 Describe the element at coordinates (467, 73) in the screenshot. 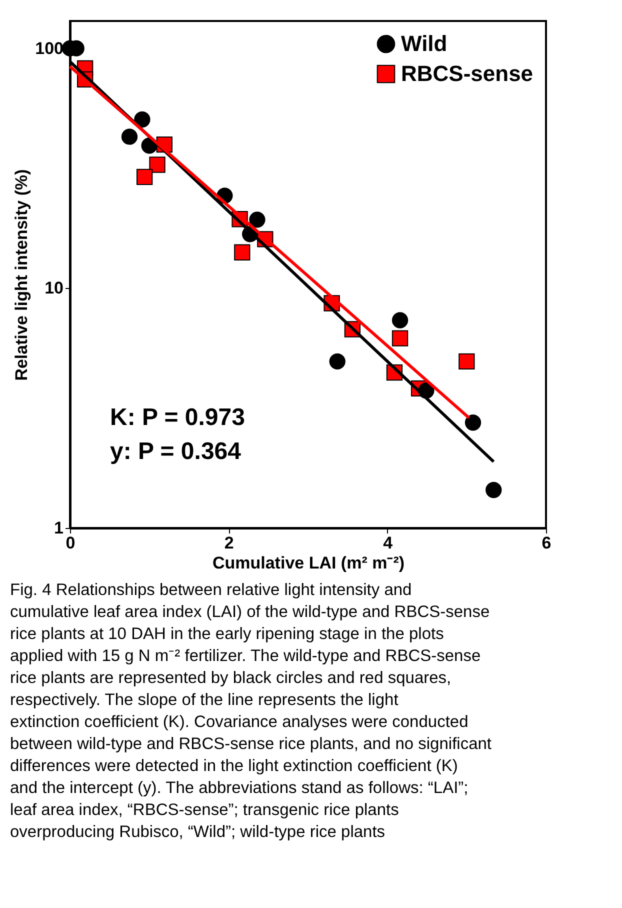

I see `legend-label: RBCS-sense` at that location.